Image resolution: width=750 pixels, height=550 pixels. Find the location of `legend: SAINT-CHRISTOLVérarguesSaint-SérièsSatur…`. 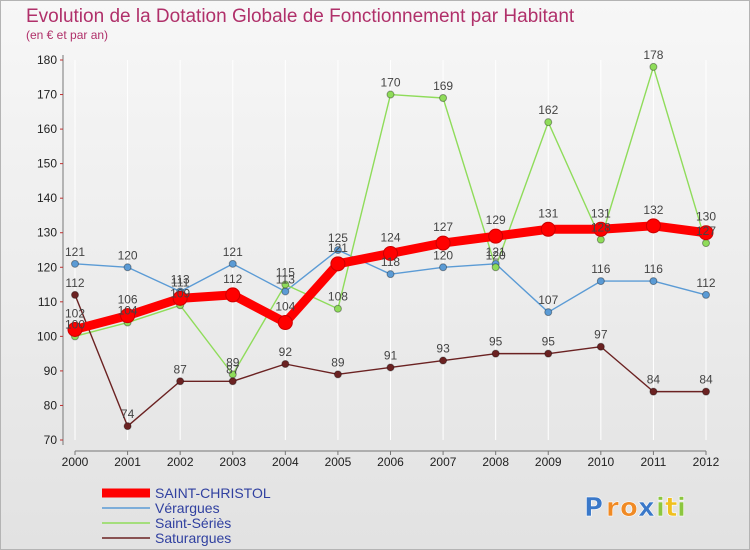

legend: SAINT-CHRISTOLVérarguesSaint-SérièsSatur… is located at coordinates (186, 515).